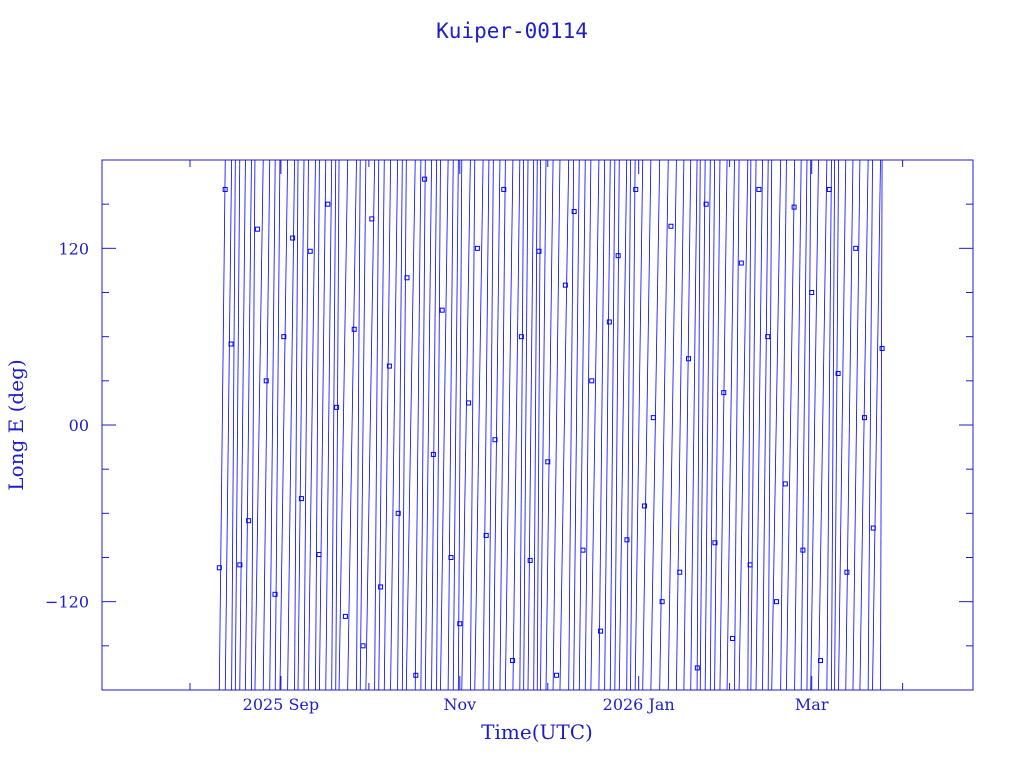 Image resolution: width=1024 pixels, height=768 pixels. Describe the element at coordinates (281, 704) in the screenshot. I see `x-tick-label: 2025 Sep` at that location.